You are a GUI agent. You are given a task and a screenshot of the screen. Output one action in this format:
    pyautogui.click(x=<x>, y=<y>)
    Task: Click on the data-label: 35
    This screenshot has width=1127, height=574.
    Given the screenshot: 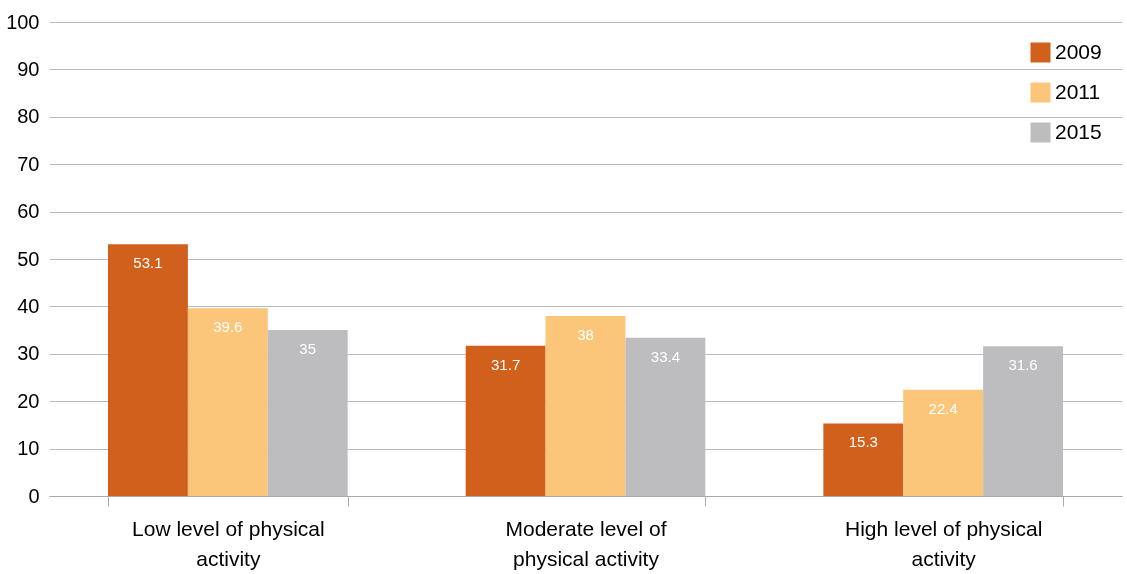 What is the action you would take?
    pyautogui.click(x=308, y=349)
    